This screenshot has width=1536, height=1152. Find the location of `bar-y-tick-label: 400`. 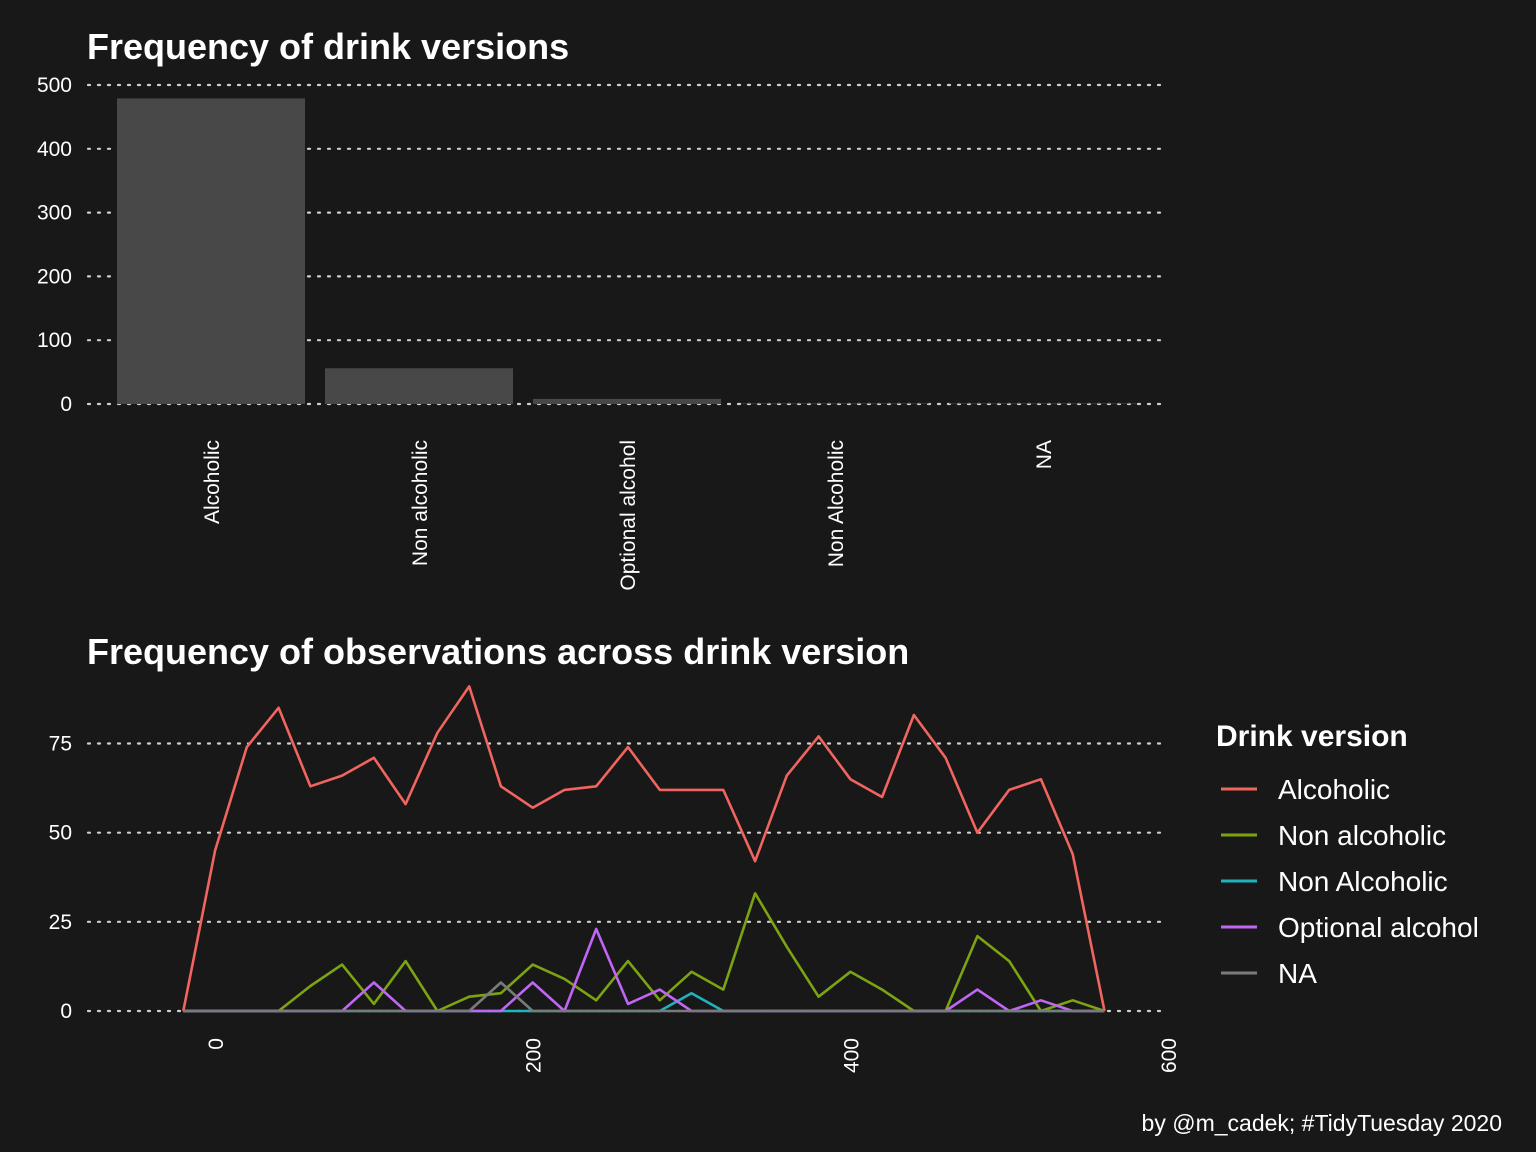

bar-y-tick-label: 400 is located at coordinates (54, 149).